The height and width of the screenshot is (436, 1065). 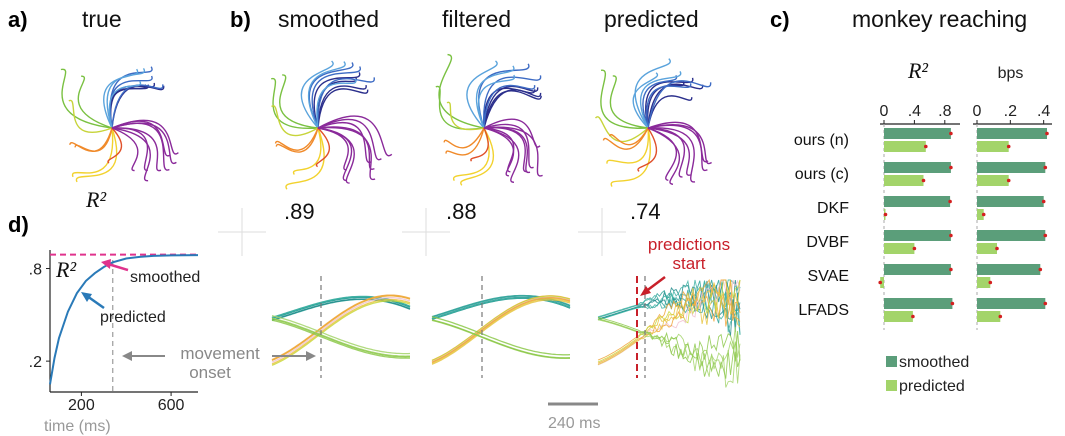 What do you see at coordinates (934, 362) in the screenshot?
I see `legend-label-smoothed: smoothed` at bounding box center [934, 362].